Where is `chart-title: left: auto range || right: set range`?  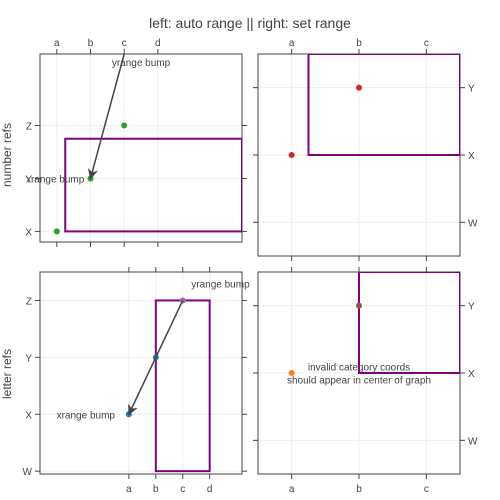 chart-title: left: auto range || right: set range is located at coordinates (250, 23).